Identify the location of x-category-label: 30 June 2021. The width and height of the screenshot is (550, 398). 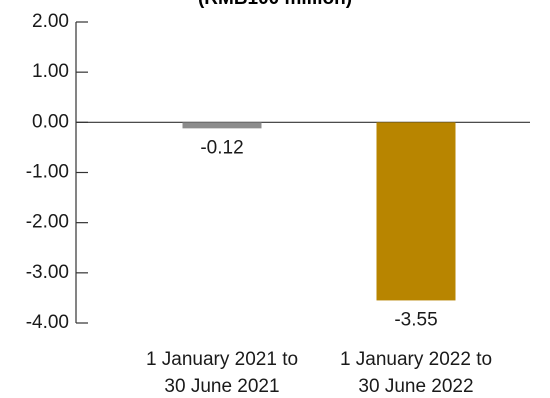
(221, 386).